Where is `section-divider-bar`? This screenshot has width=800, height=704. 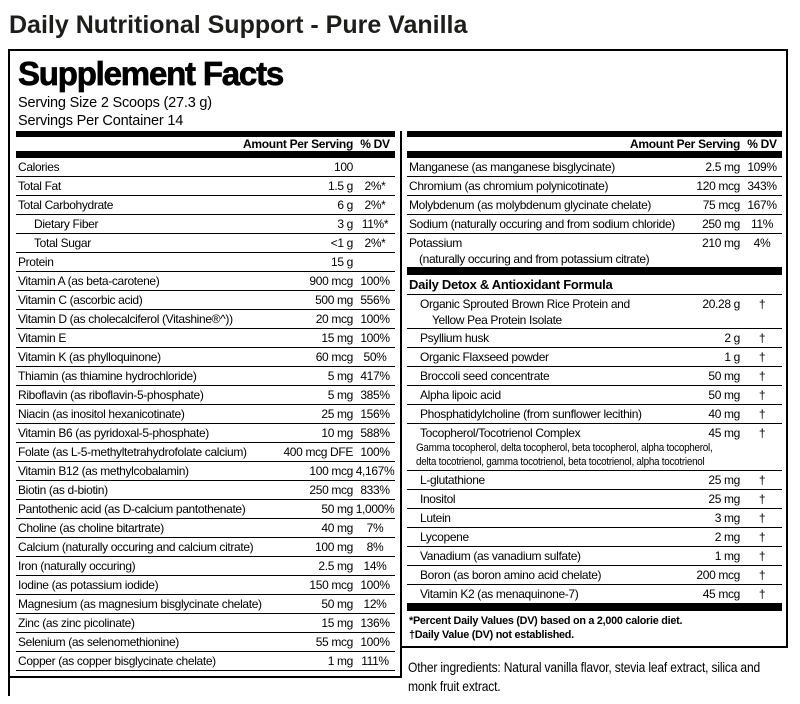
section-divider-bar is located at coordinates (594, 271).